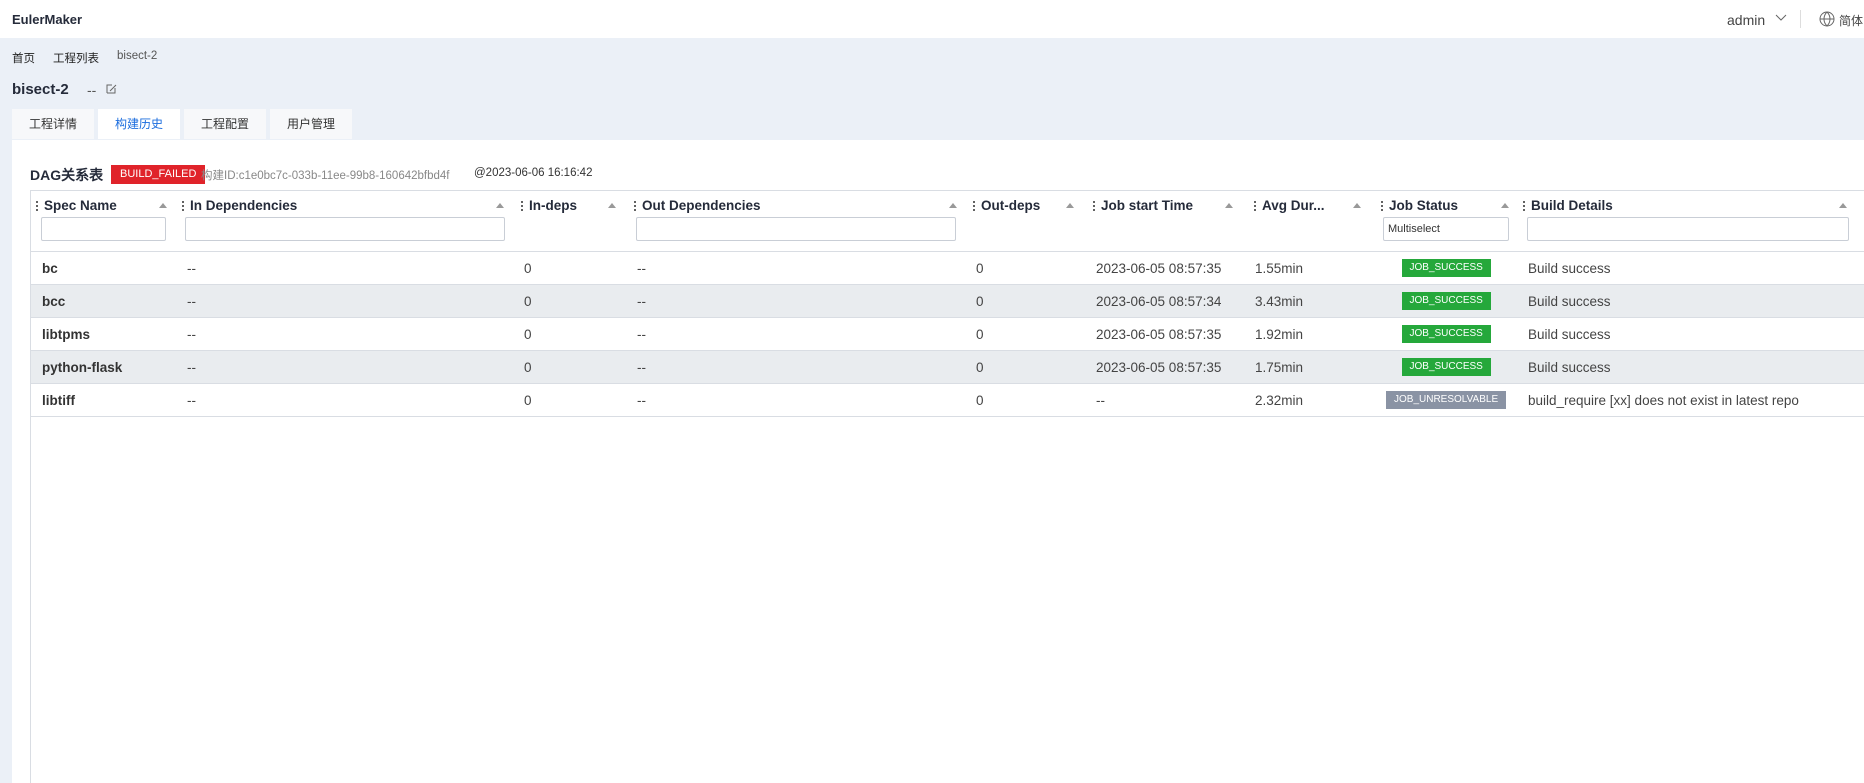 The height and width of the screenshot is (783, 1864). I want to click on breadcrumb-item: 工程列表, so click(76, 59).